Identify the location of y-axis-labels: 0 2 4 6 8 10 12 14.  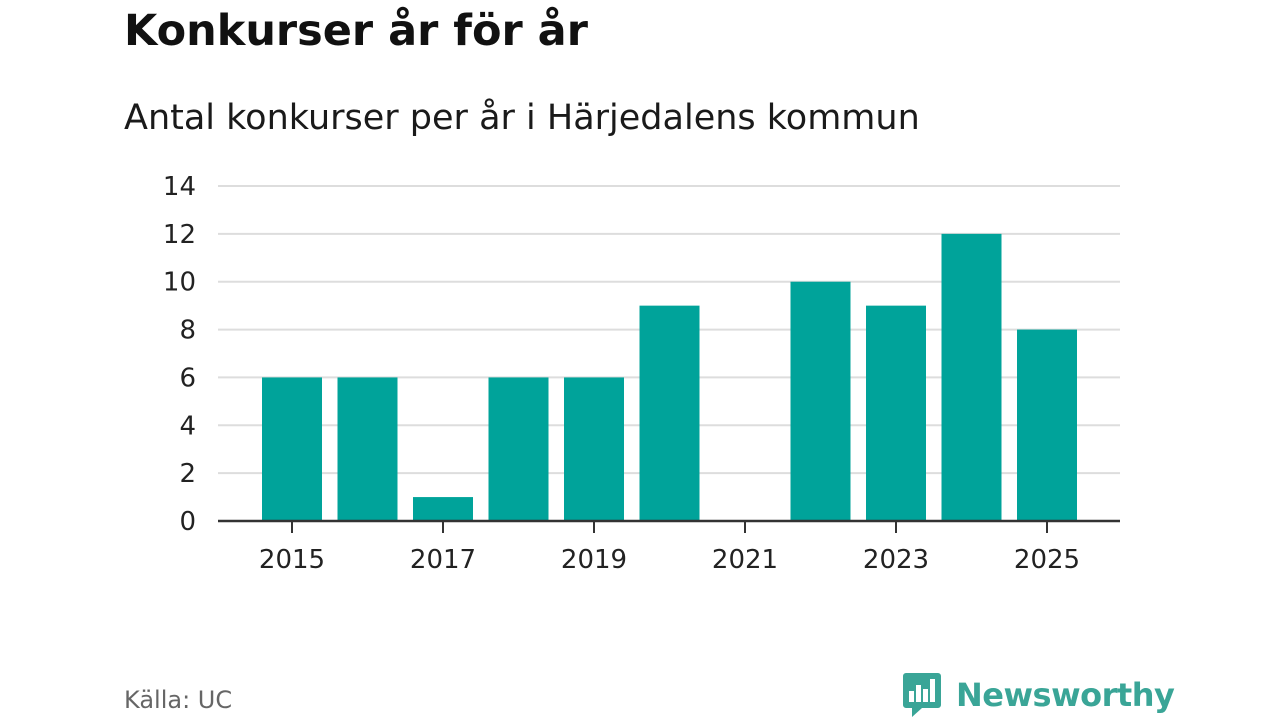
(179, 354).